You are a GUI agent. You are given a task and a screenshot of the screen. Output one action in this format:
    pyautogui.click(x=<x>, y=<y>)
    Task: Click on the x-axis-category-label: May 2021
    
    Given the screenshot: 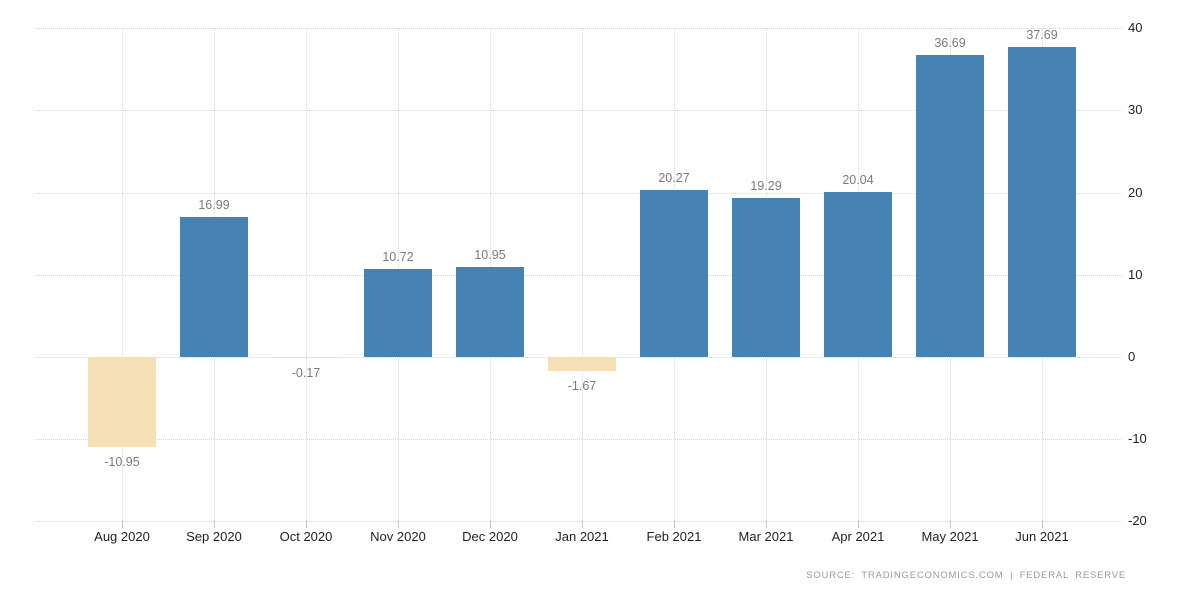 What is the action you would take?
    pyautogui.click(x=950, y=536)
    